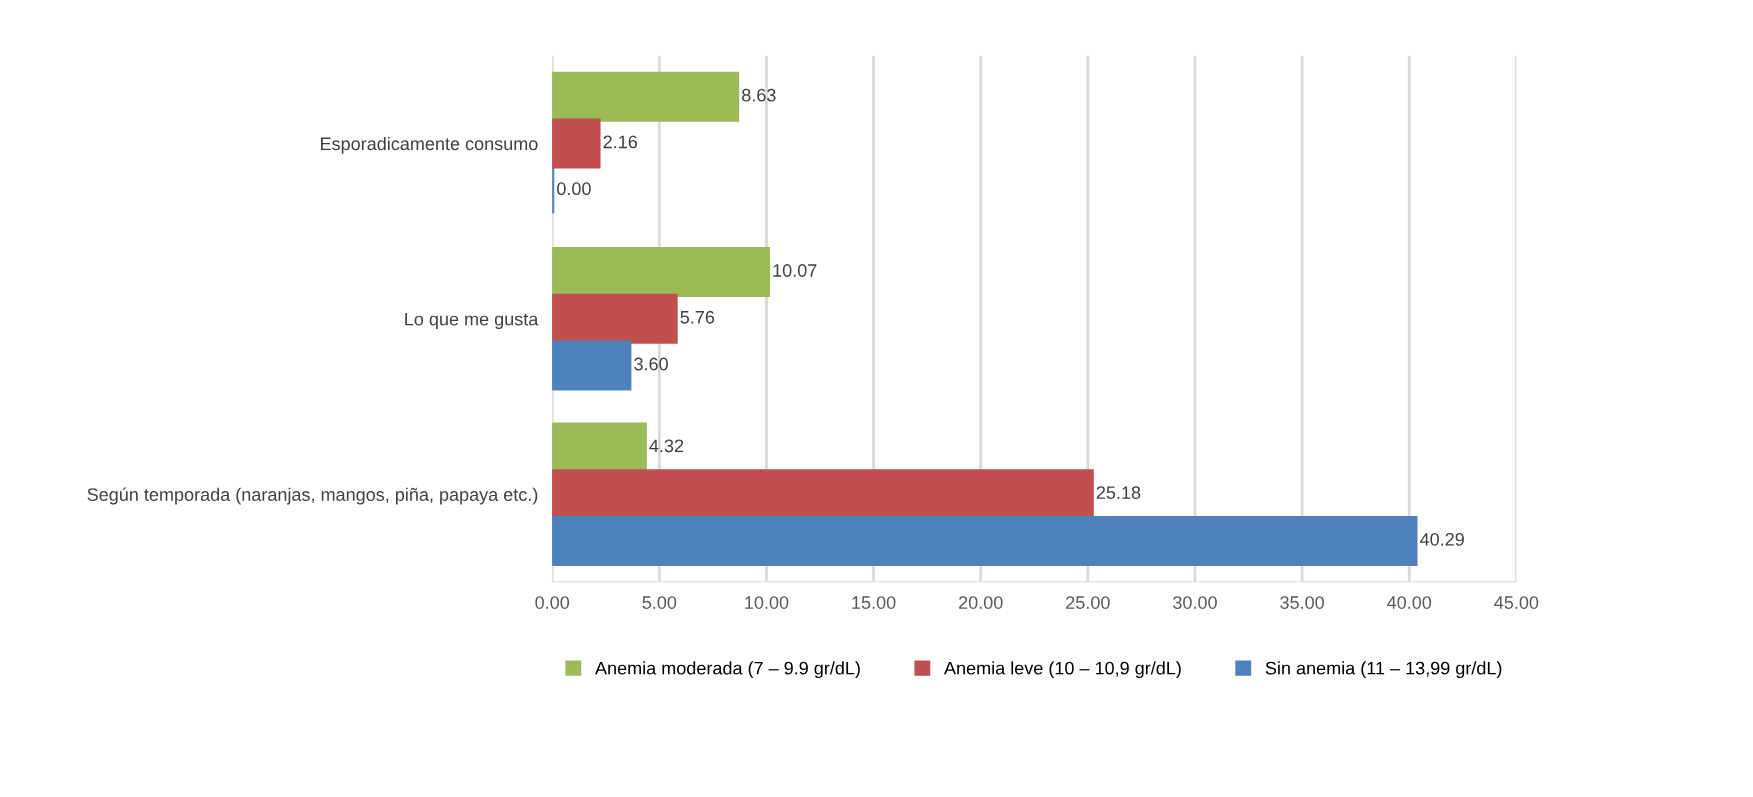 This screenshot has width=1753, height=797. Describe the element at coordinates (1088, 602) in the screenshot. I see `x-tick-label: 25.00` at that location.